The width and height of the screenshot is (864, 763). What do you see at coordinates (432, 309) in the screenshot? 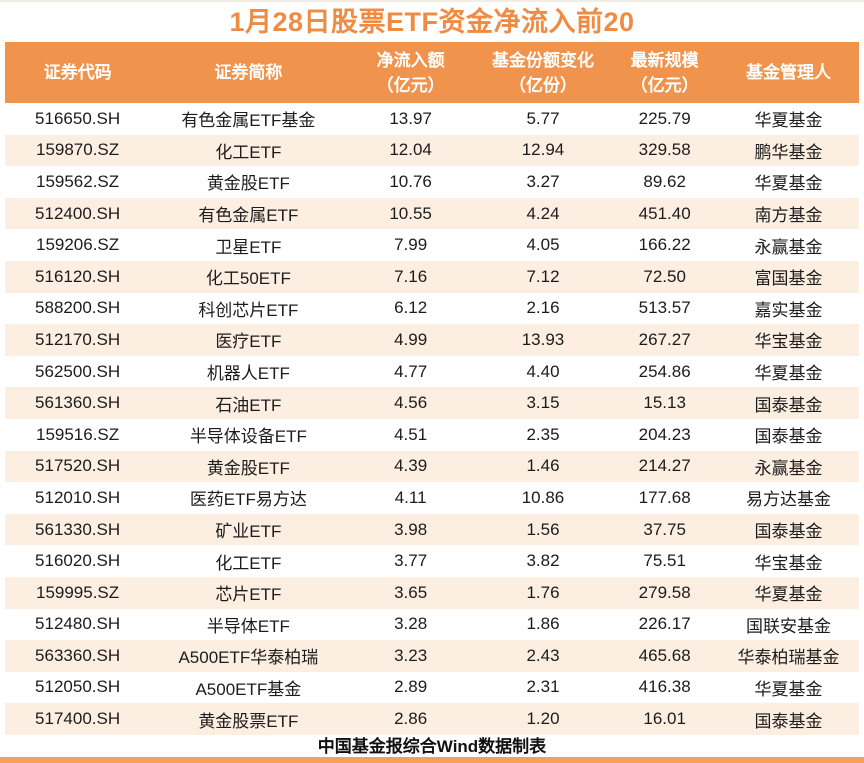
I see `table-row: 588200.SH 科创芯片ETF 6.12 2.16 513.57 嘉实基金` at bounding box center [432, 309].